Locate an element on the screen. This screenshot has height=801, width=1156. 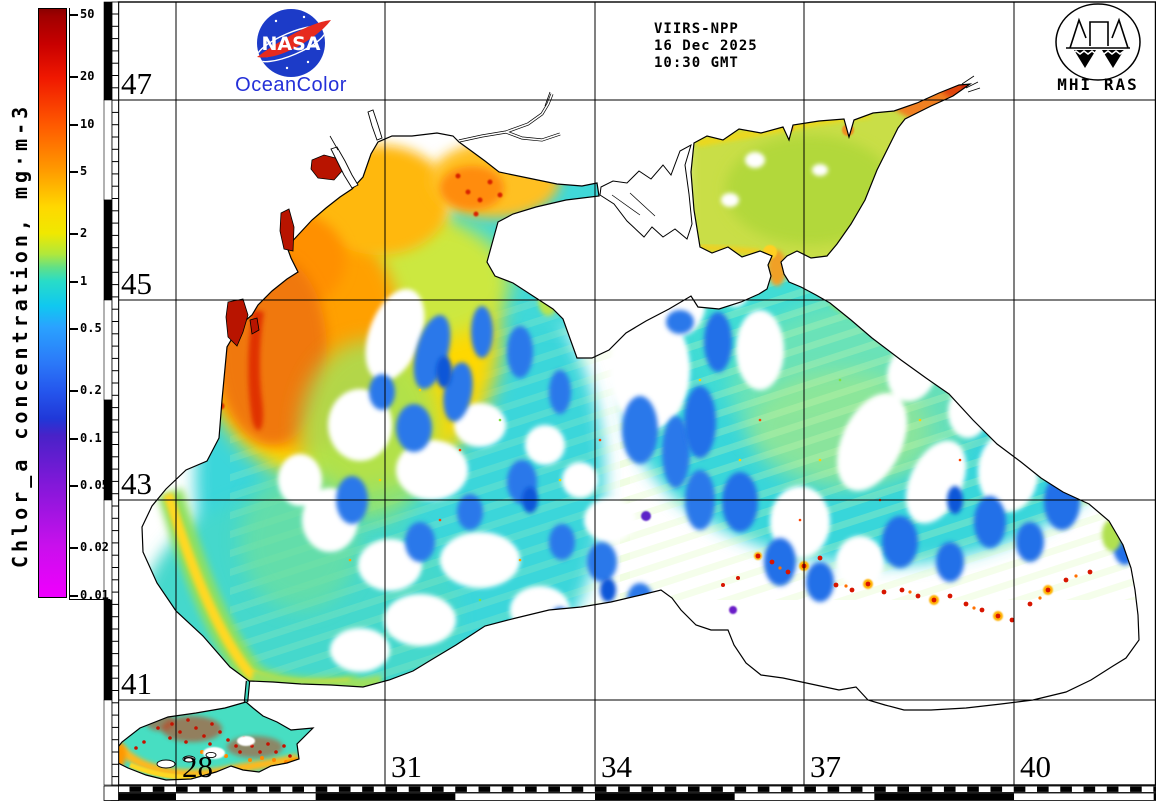
longitude-label: 40 is located at coordinates (1035, 766).